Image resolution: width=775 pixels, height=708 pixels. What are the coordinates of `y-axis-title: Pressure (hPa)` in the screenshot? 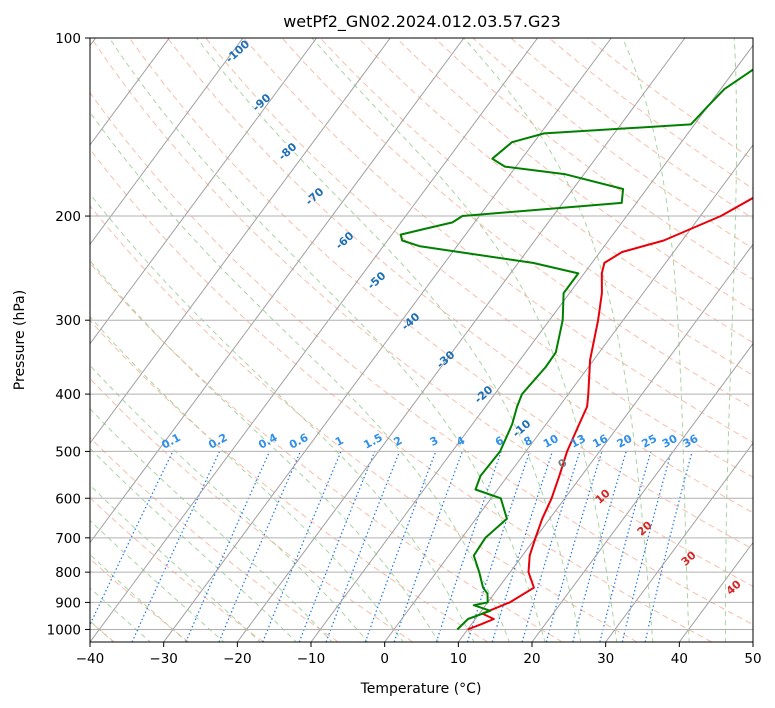 It's located at (20, 340).